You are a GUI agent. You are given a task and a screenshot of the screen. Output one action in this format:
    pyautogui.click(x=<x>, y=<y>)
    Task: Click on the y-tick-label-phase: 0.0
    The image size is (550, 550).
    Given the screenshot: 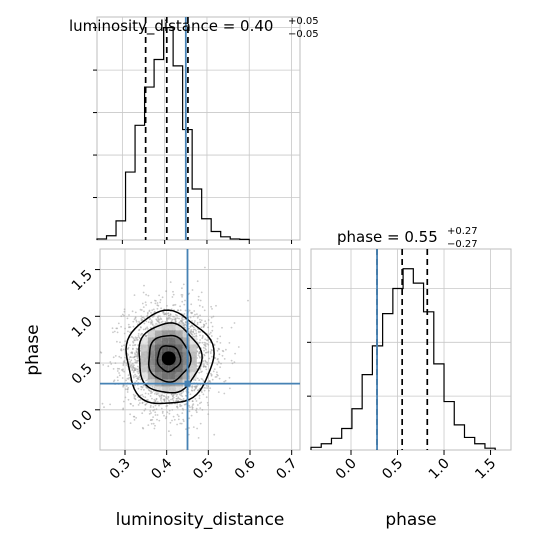 What is the action you would take?
    pyautogui.click(x=82, y=420)
    